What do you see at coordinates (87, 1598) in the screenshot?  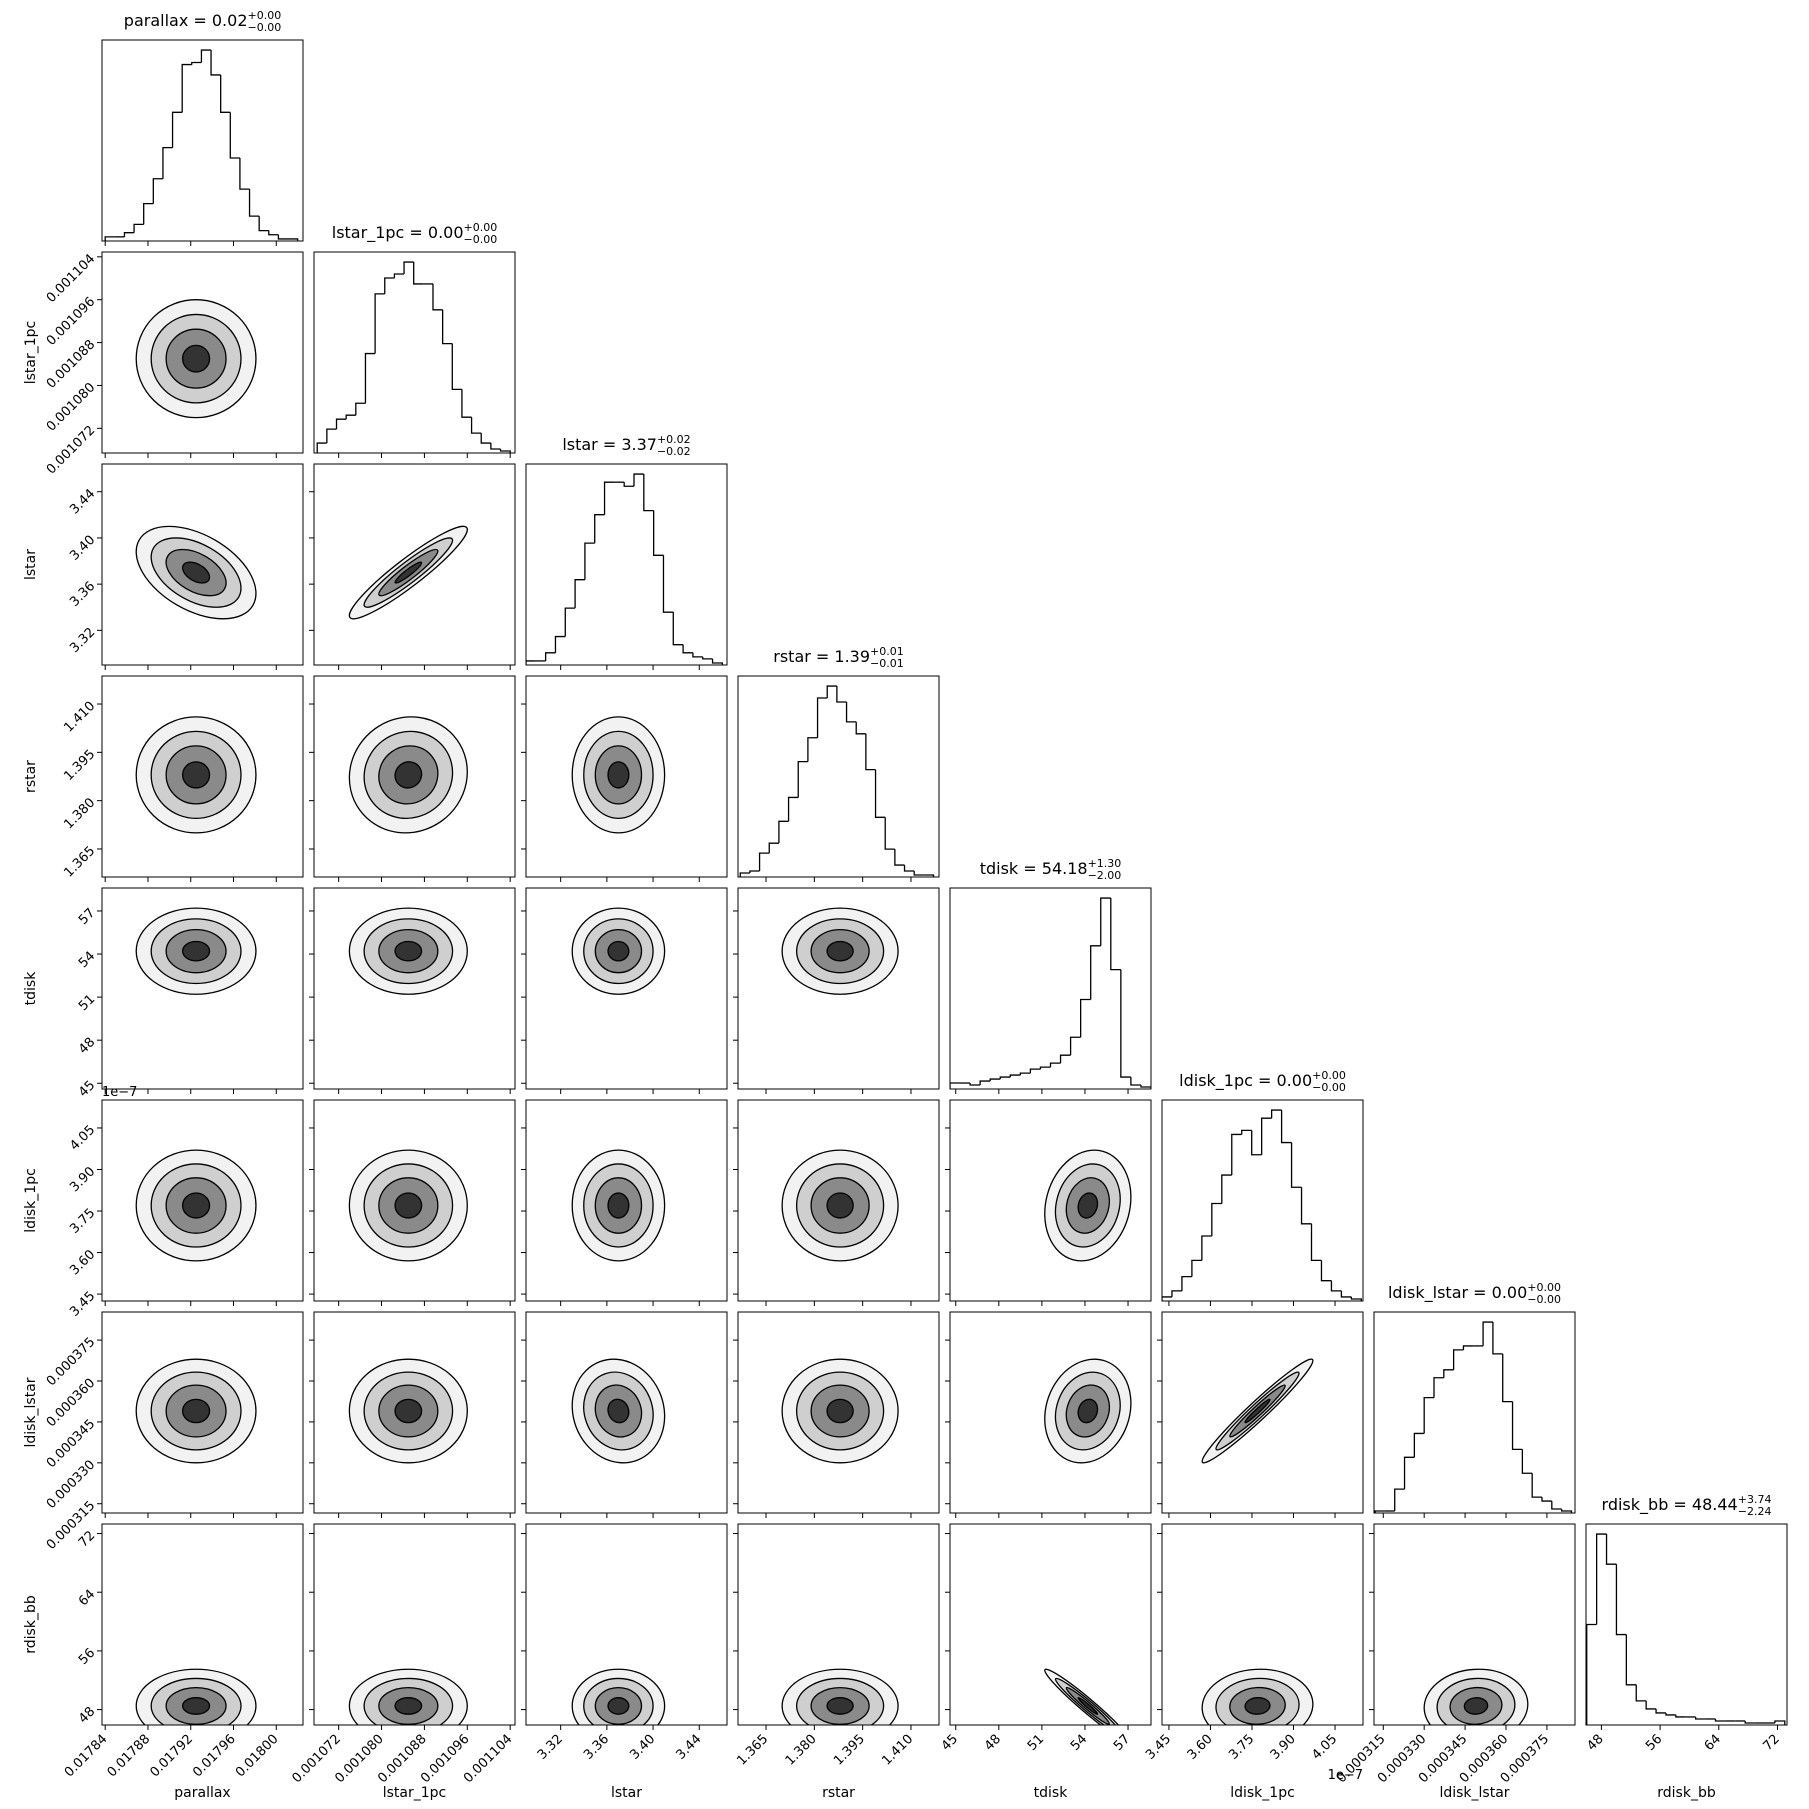 I see `y-tick-label: 64` at bounding box center [87, 1598].